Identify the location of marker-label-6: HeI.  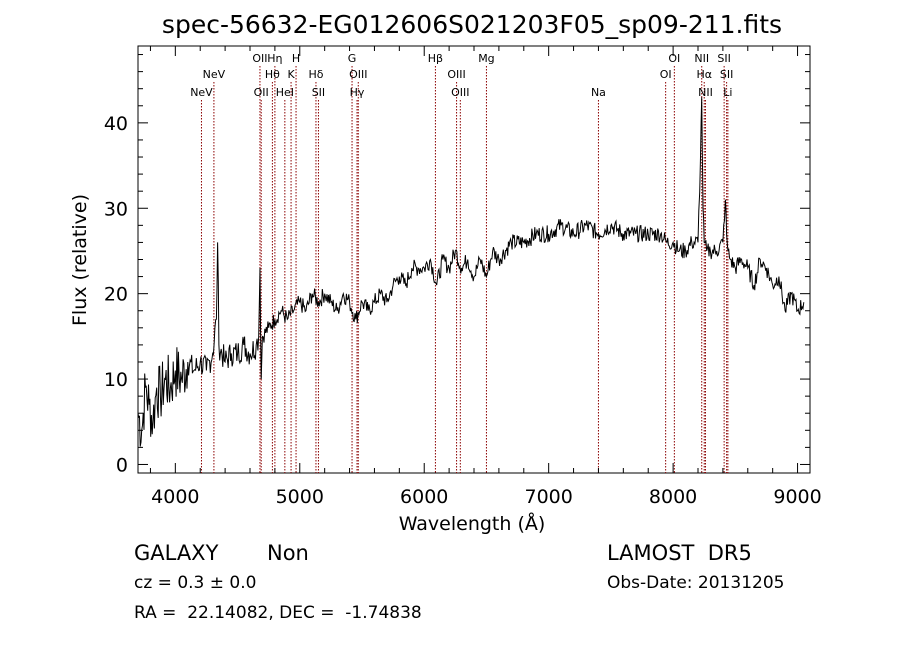
(285, 92).